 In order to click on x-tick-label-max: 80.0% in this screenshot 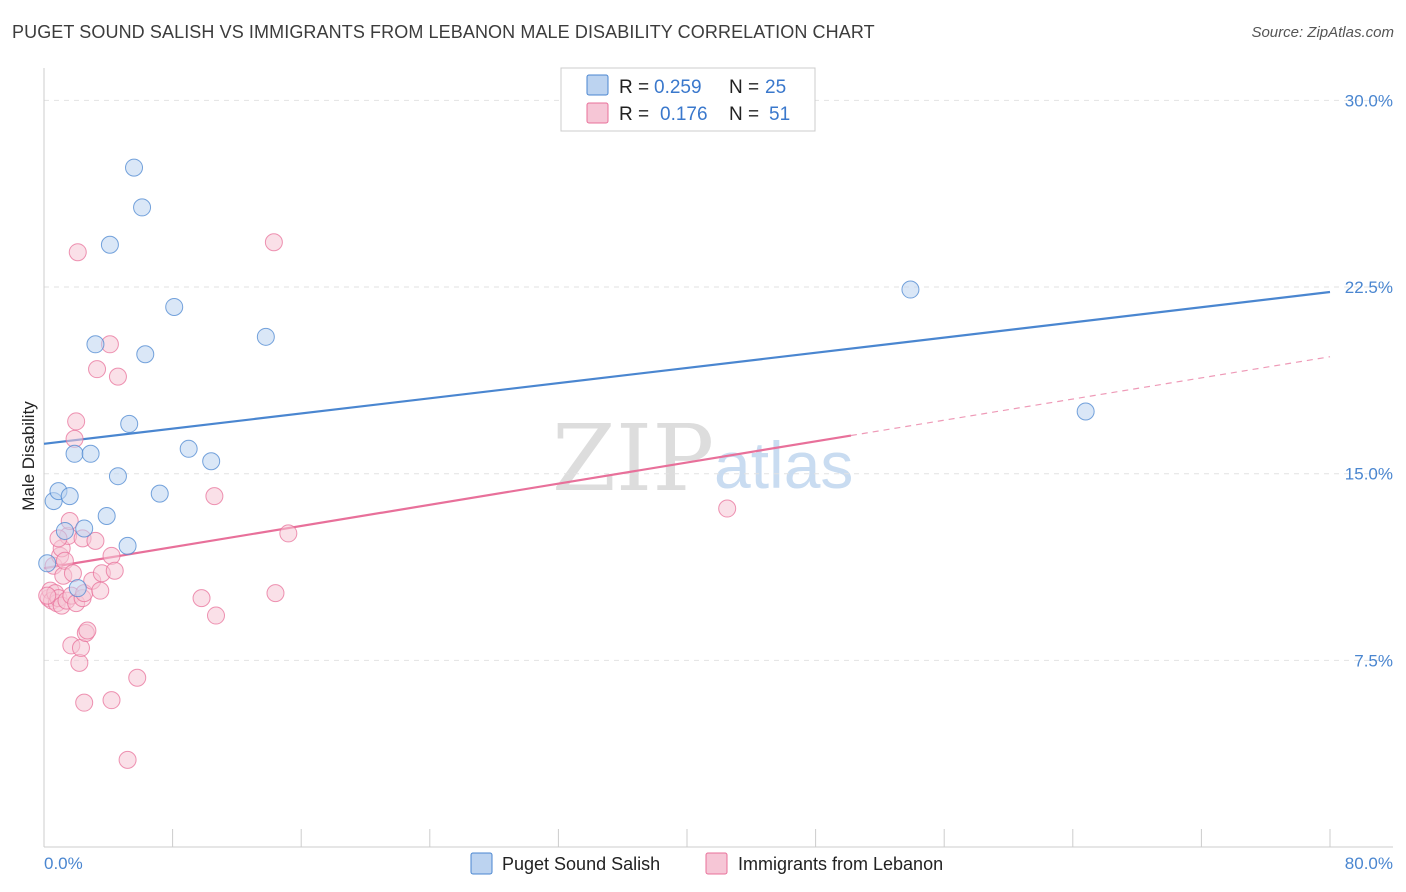, I will do `click(1369, 863)`.